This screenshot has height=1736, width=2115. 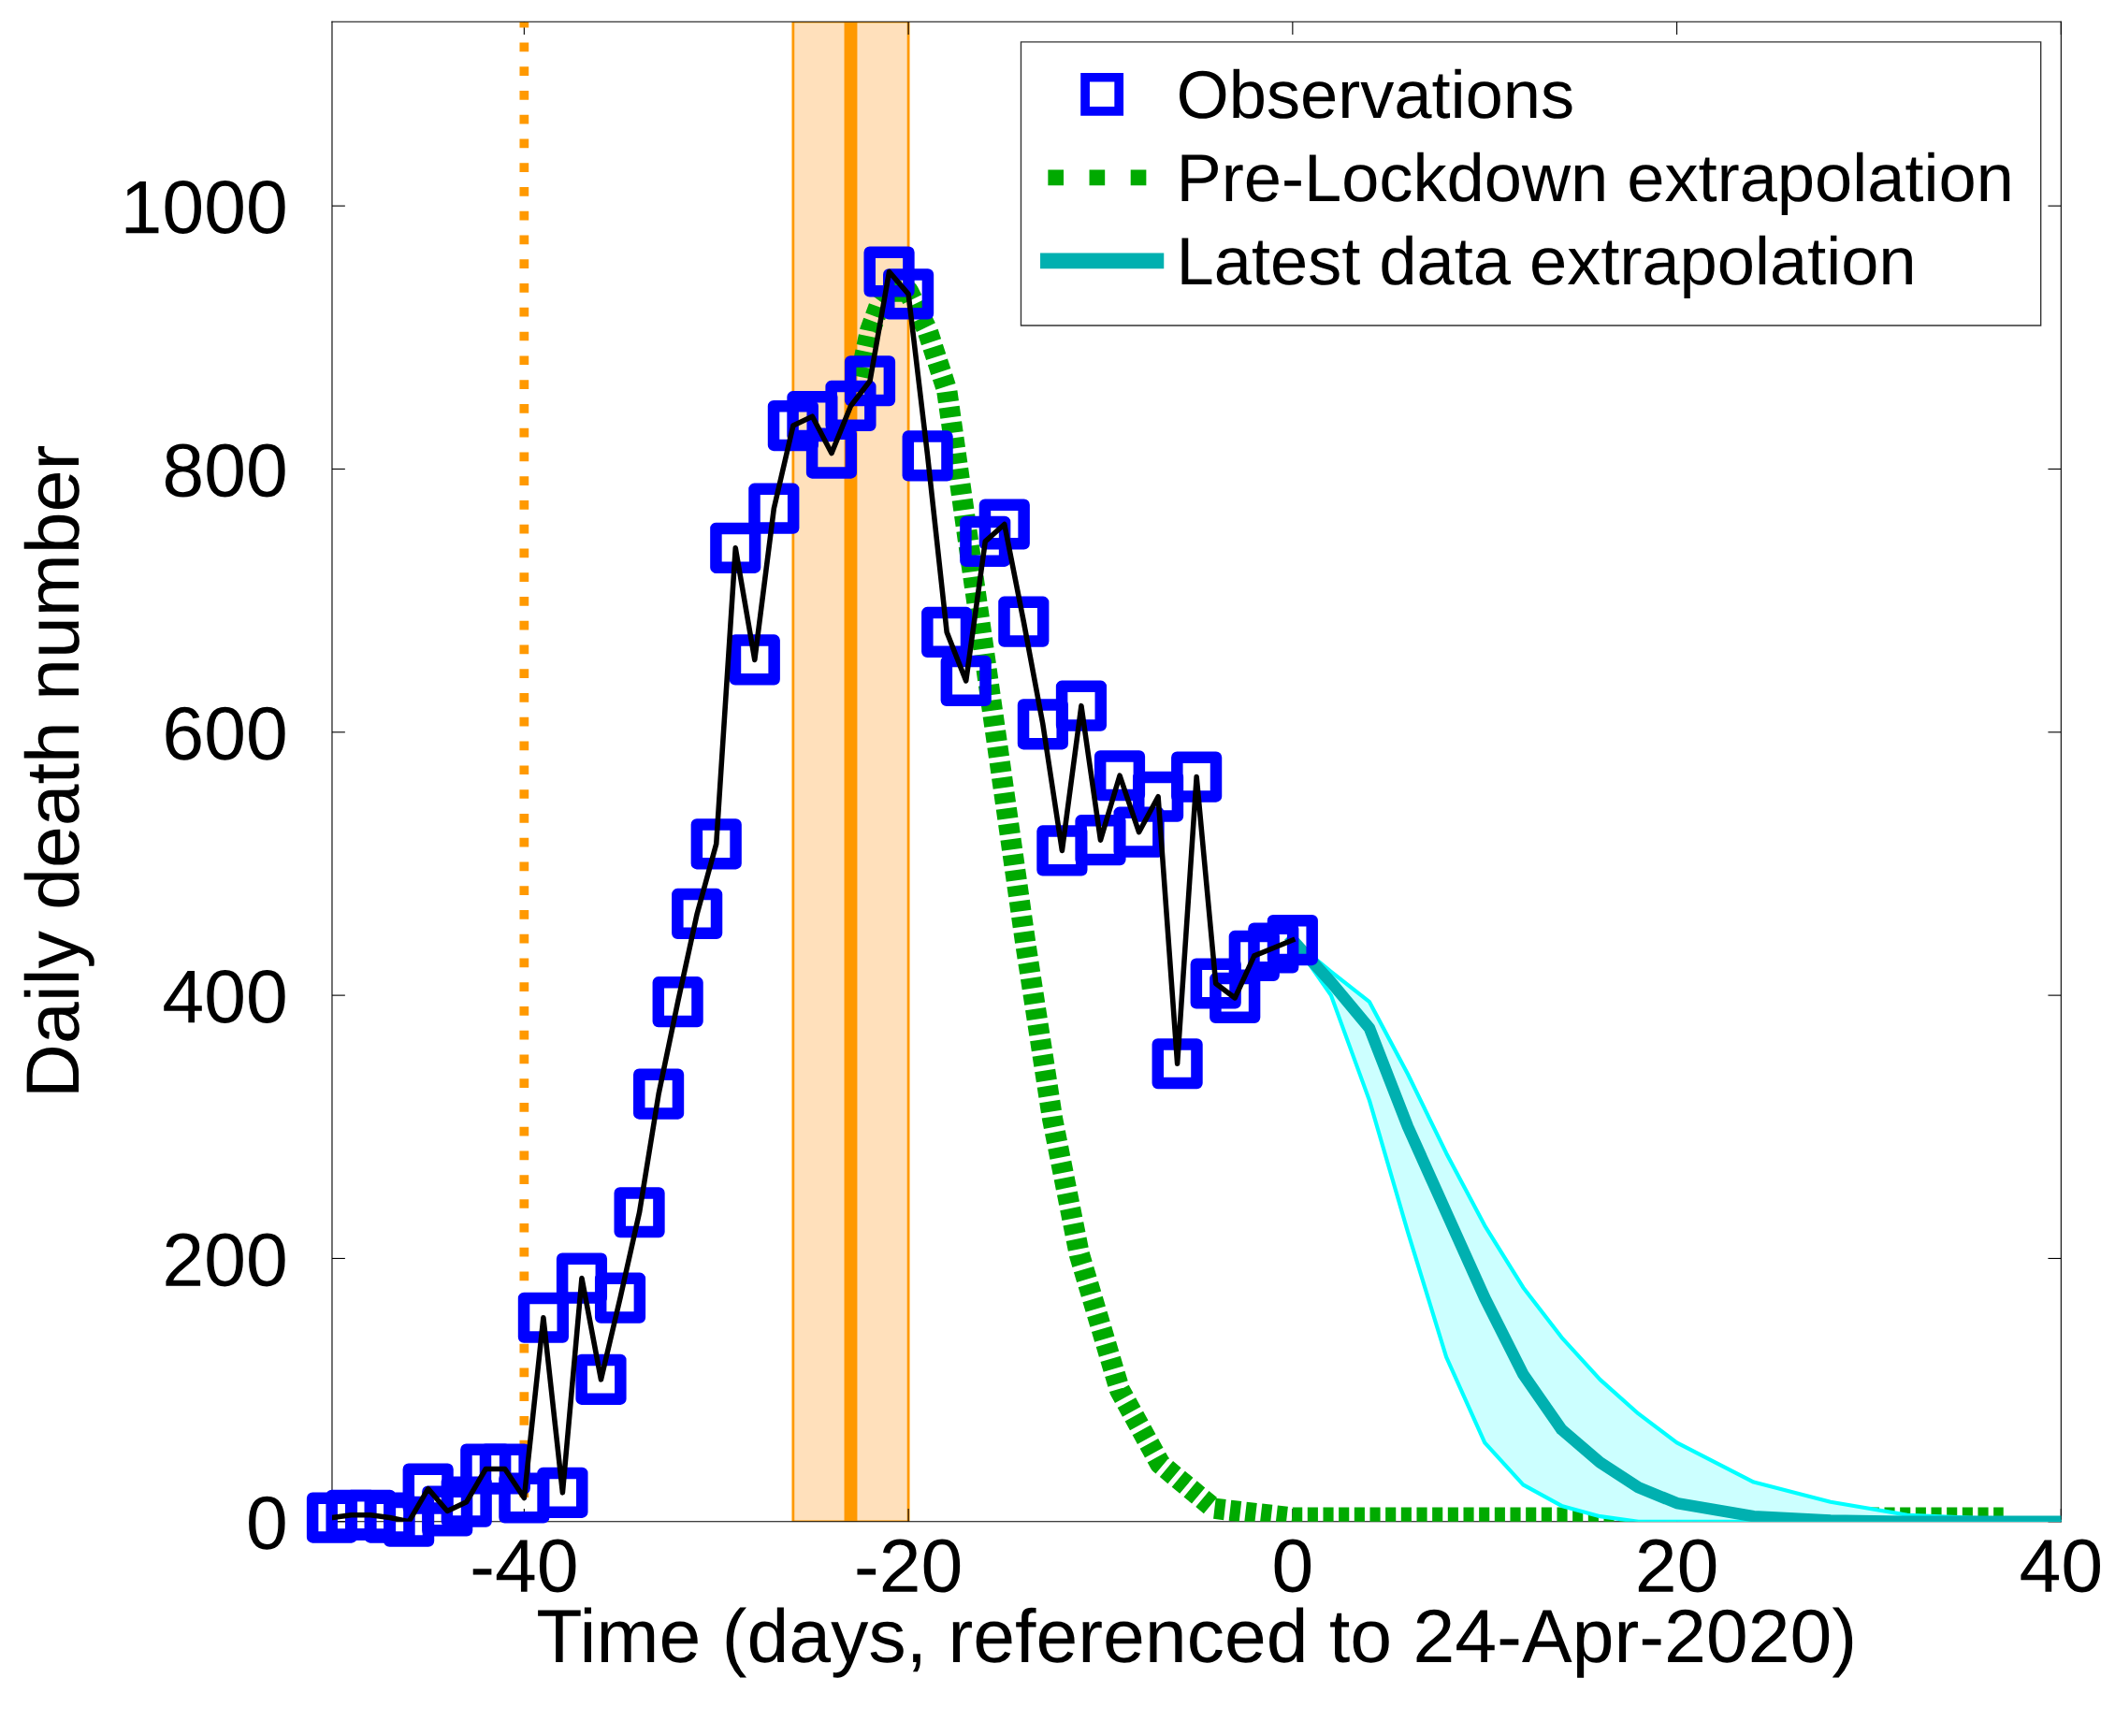 What do you see at coordinates (1678, 1566) in the screenshot?
I see `x-tick-label: 20` at bounding box center [1678, 1566].